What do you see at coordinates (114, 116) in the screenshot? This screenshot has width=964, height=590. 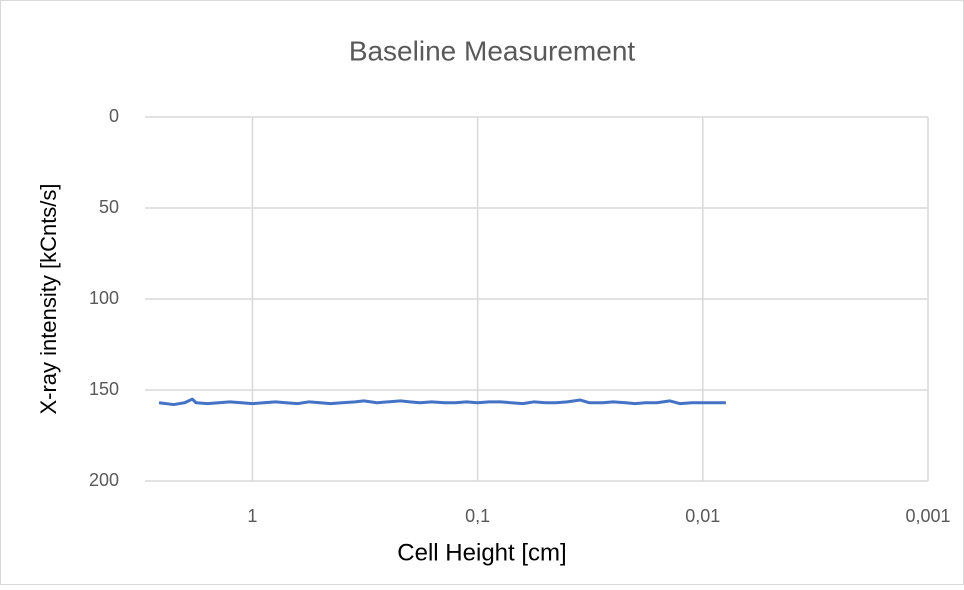 I see `y-tick-label: 0` at bounding box center [114, 116].